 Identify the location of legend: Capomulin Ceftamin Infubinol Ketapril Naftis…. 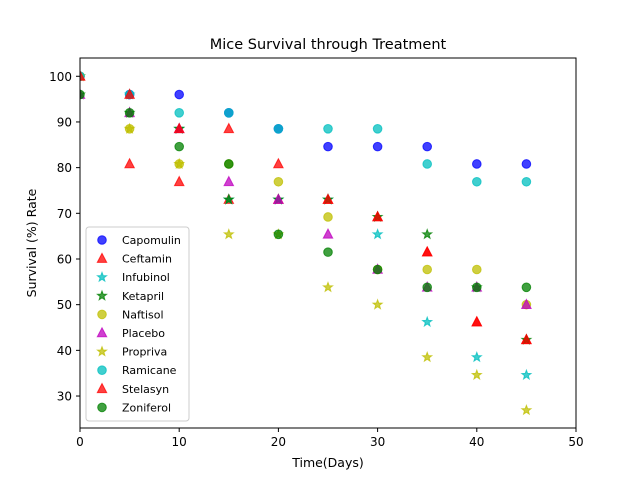
(137, 324).